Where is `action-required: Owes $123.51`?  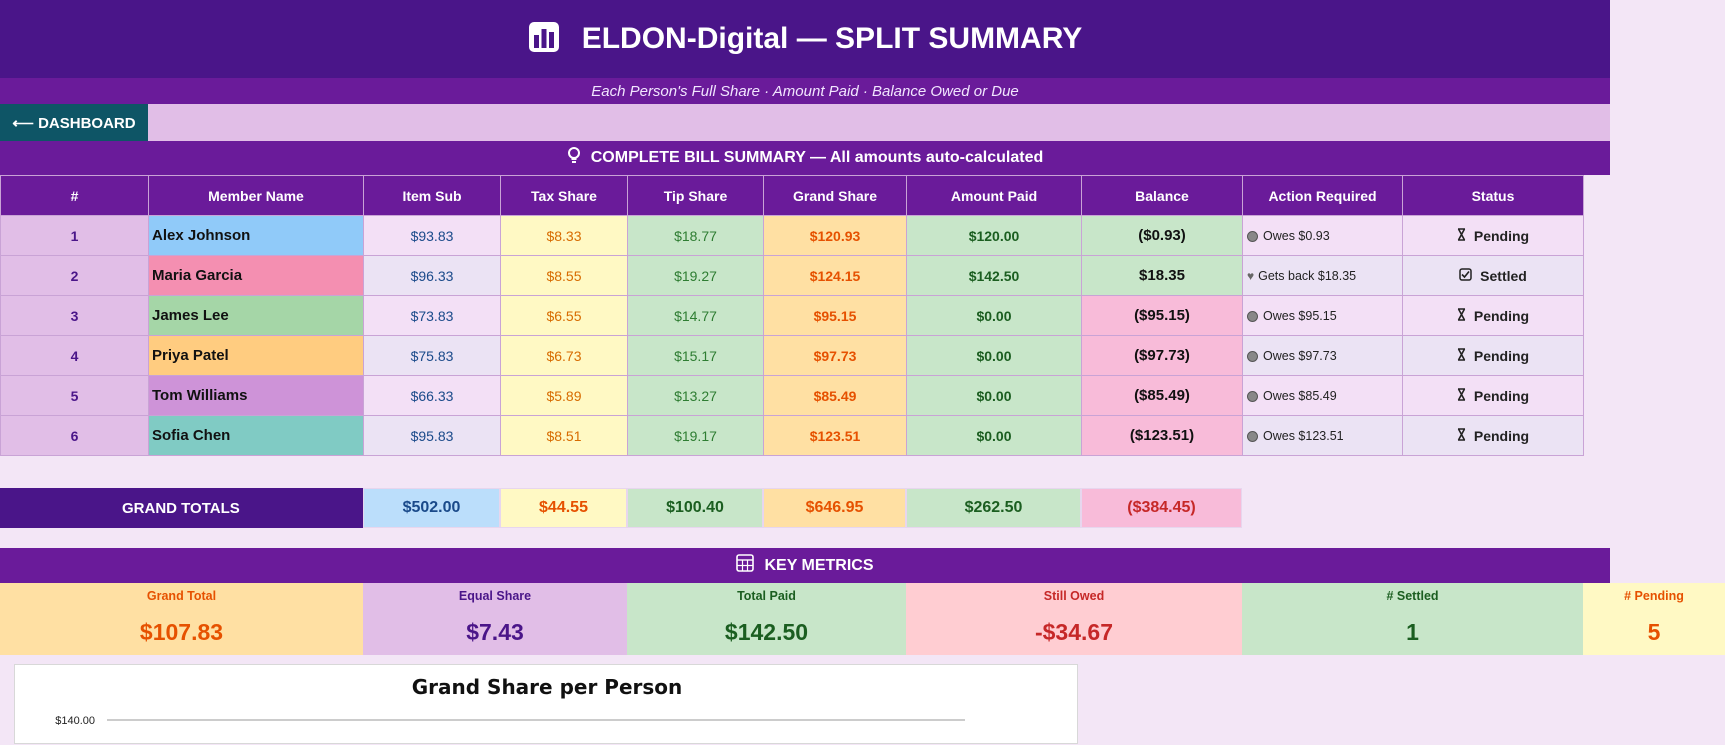 action-required: Owes $123.51 is located at coordinates (1322, 435).